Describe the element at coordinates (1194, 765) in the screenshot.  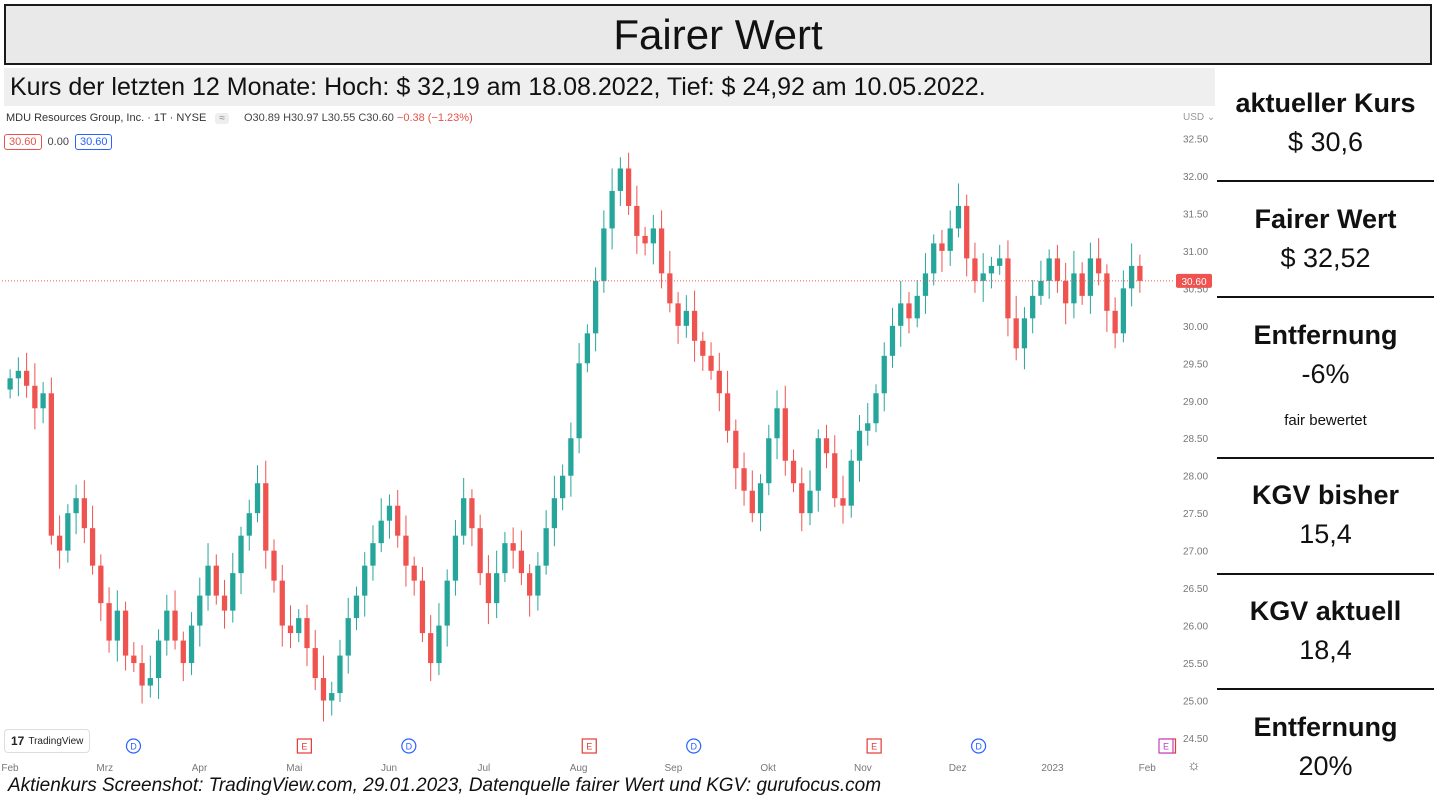
I see `chart-settings-gear-icon: ☼` at that location.